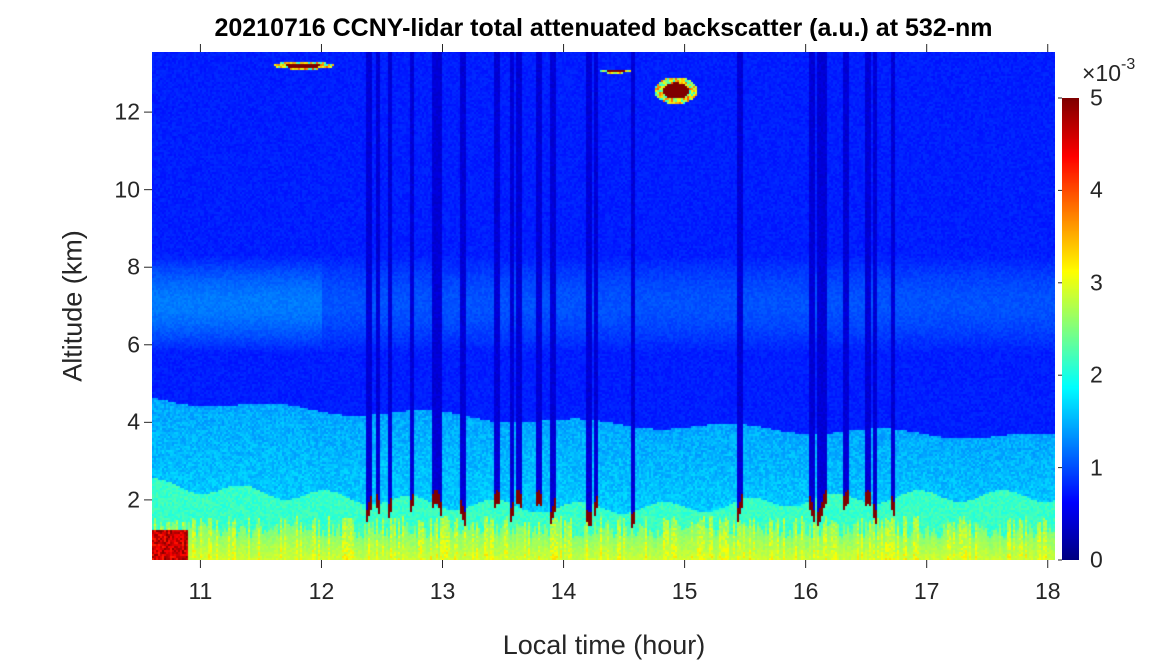 The height and width of the screenshot is (668, 1167). Describe the element at coordinates (604, 645) in the screenshot. I see `x-axis-label: Local time (hour)` at that location.